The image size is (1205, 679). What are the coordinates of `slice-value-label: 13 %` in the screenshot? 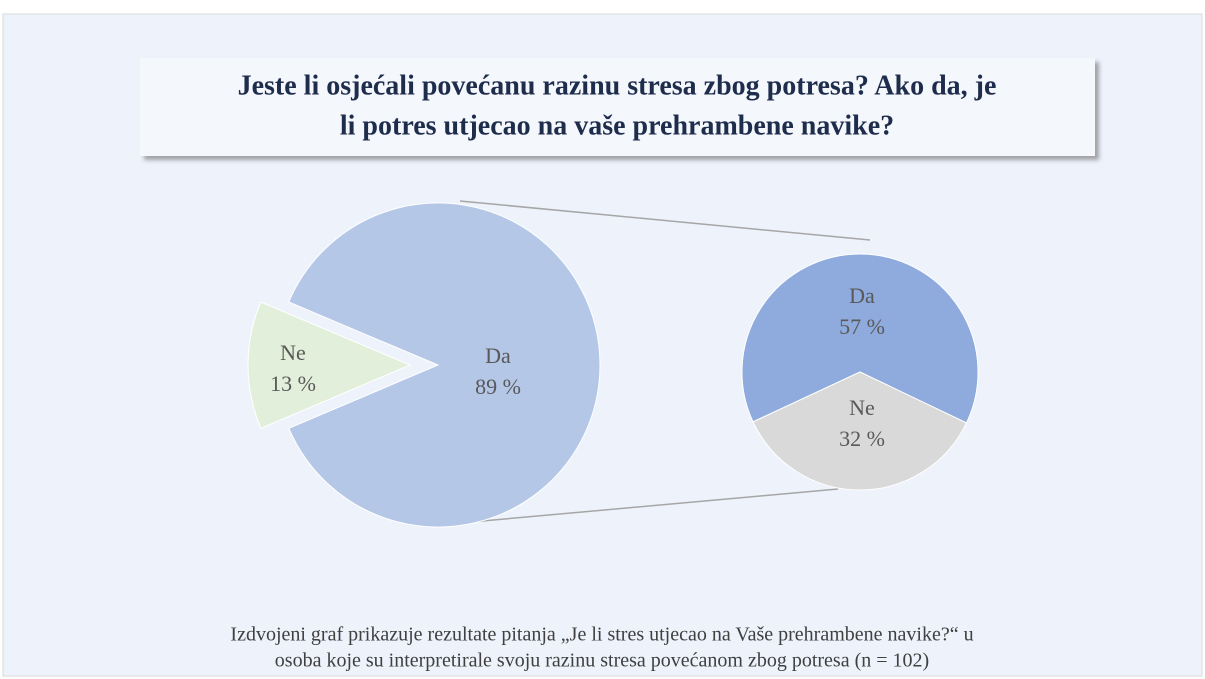 It's located at (293, 383).